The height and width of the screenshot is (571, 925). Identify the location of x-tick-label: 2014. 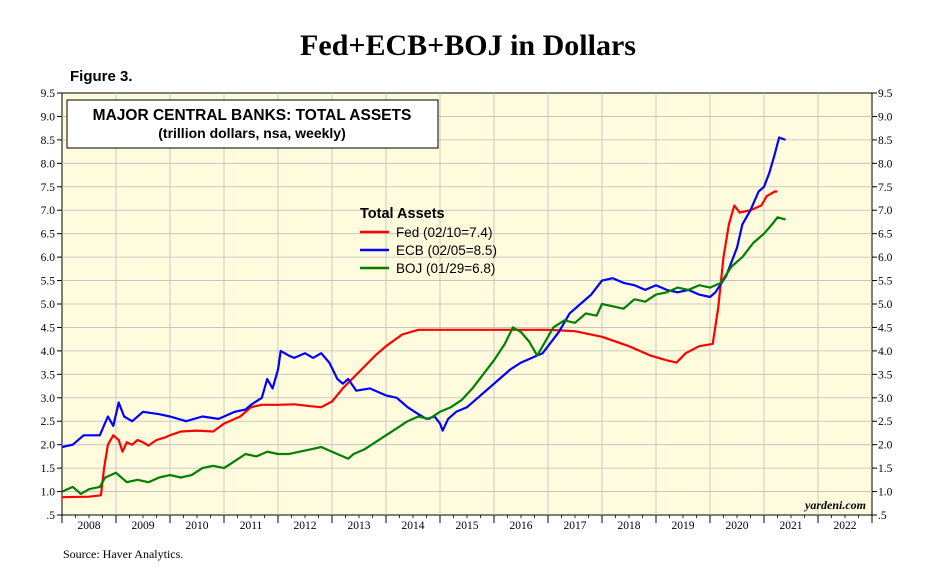
(413, 526).